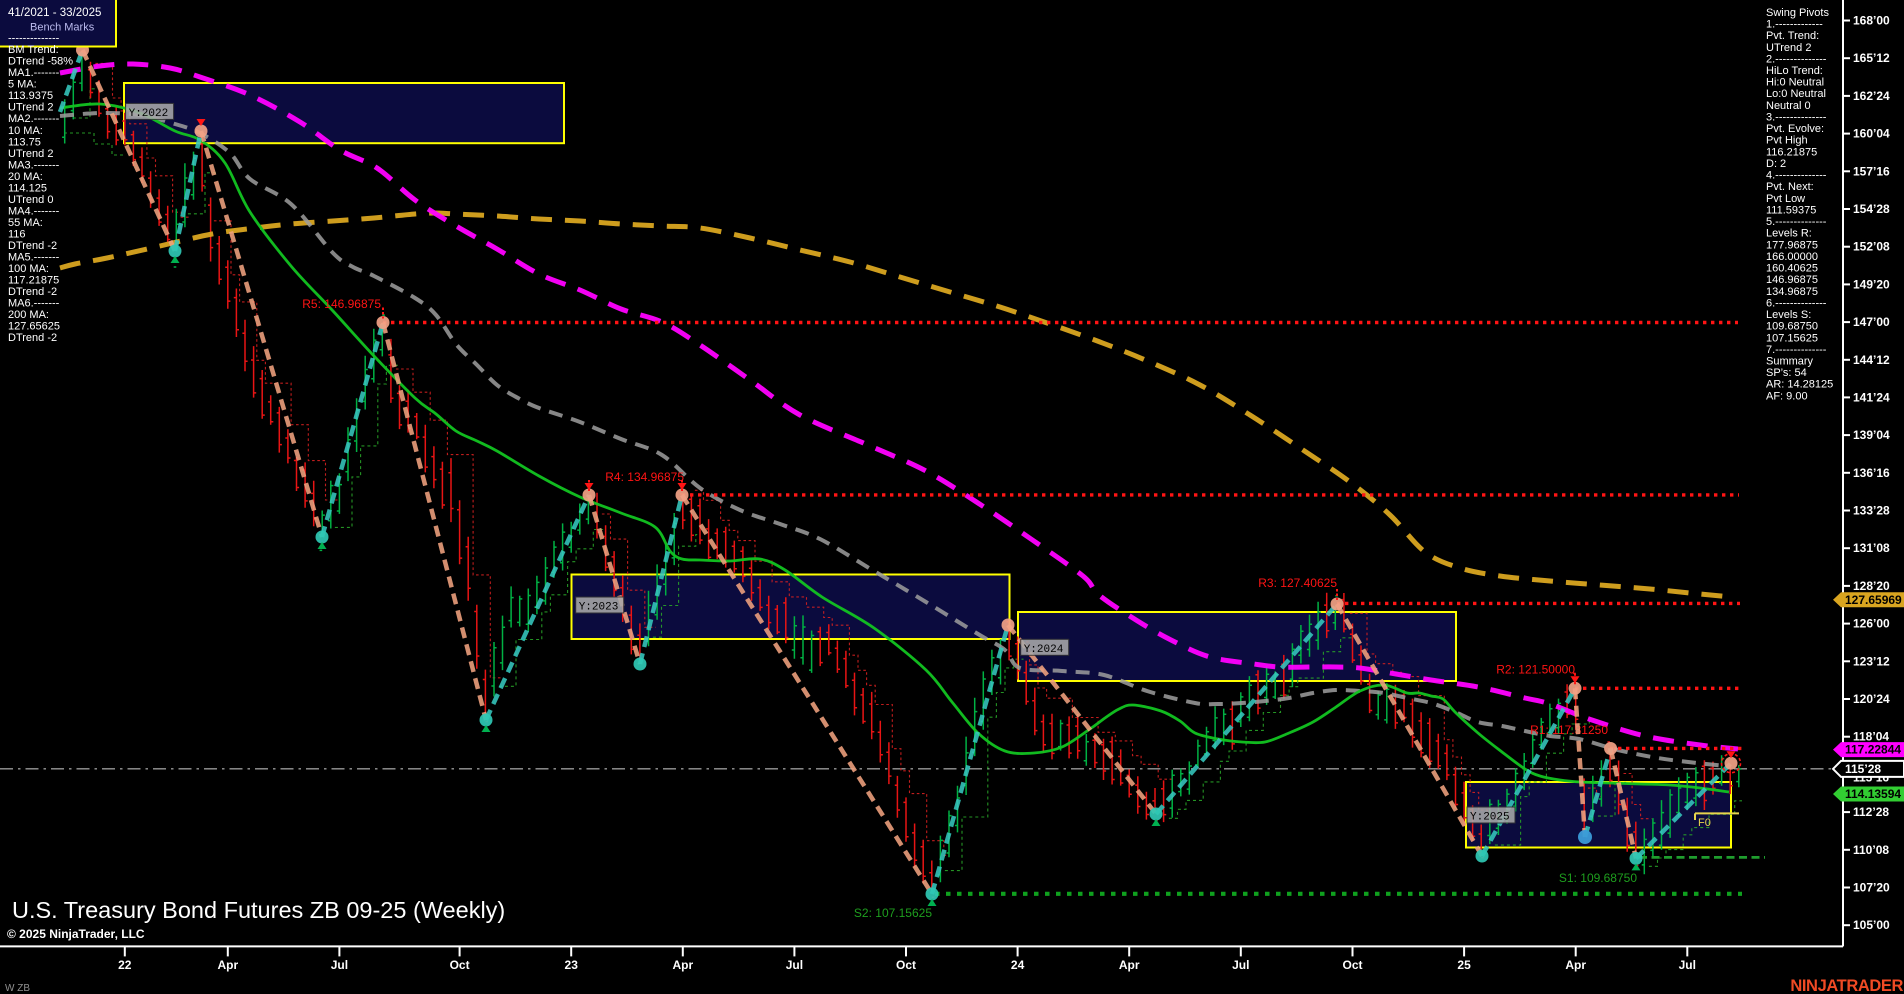 Image resolution: width=1904 pixels, height=994 pixels. Describe the element at coordinates (1792, 245) in the screenshot. I see `svg-text: 177.96875` at that location.